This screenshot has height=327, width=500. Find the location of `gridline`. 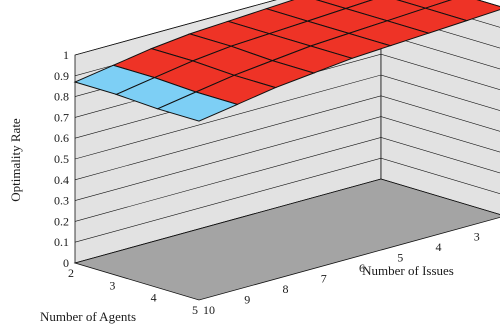

gridline is located at coordinates (287, 28).